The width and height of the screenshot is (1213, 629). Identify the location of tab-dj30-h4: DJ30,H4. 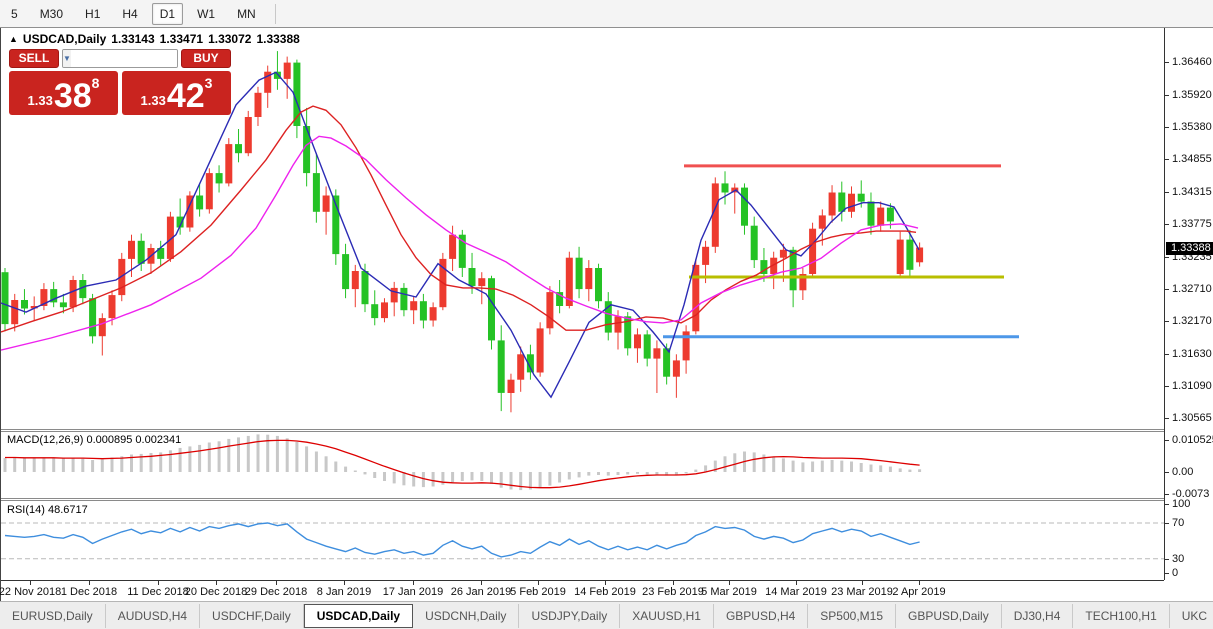
(1038, 615).